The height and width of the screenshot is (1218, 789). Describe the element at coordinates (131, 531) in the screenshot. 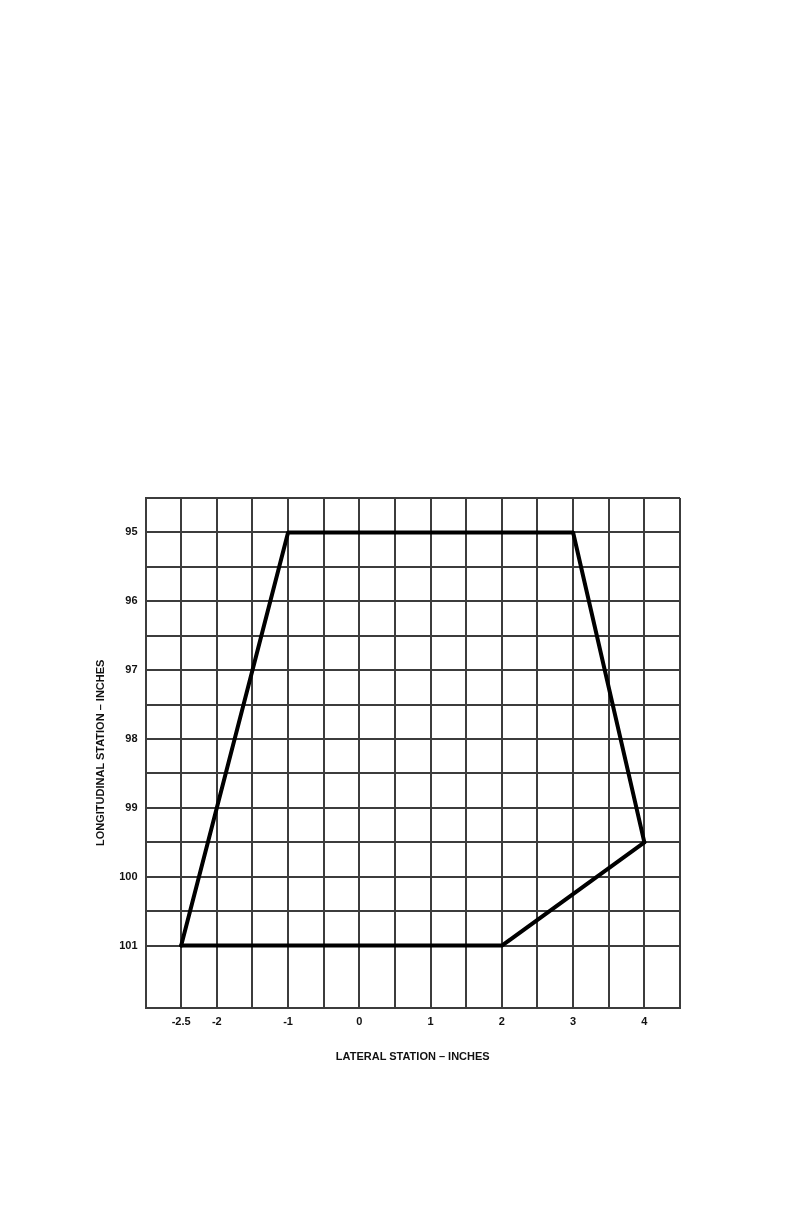

I see `y-tick-label: 95` at that location.